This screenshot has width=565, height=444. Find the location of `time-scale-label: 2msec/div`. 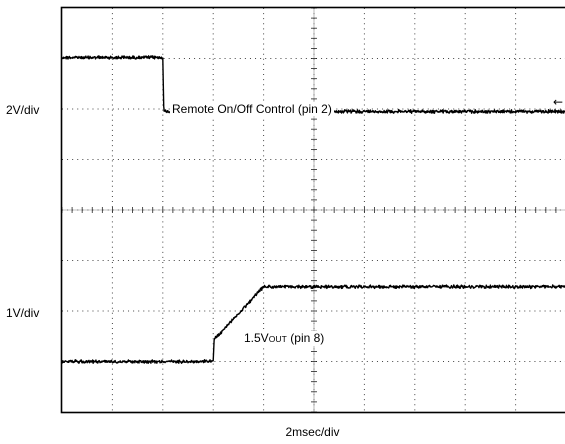

time-scale-label: 2msec/div is located at coordinates (312, 432).